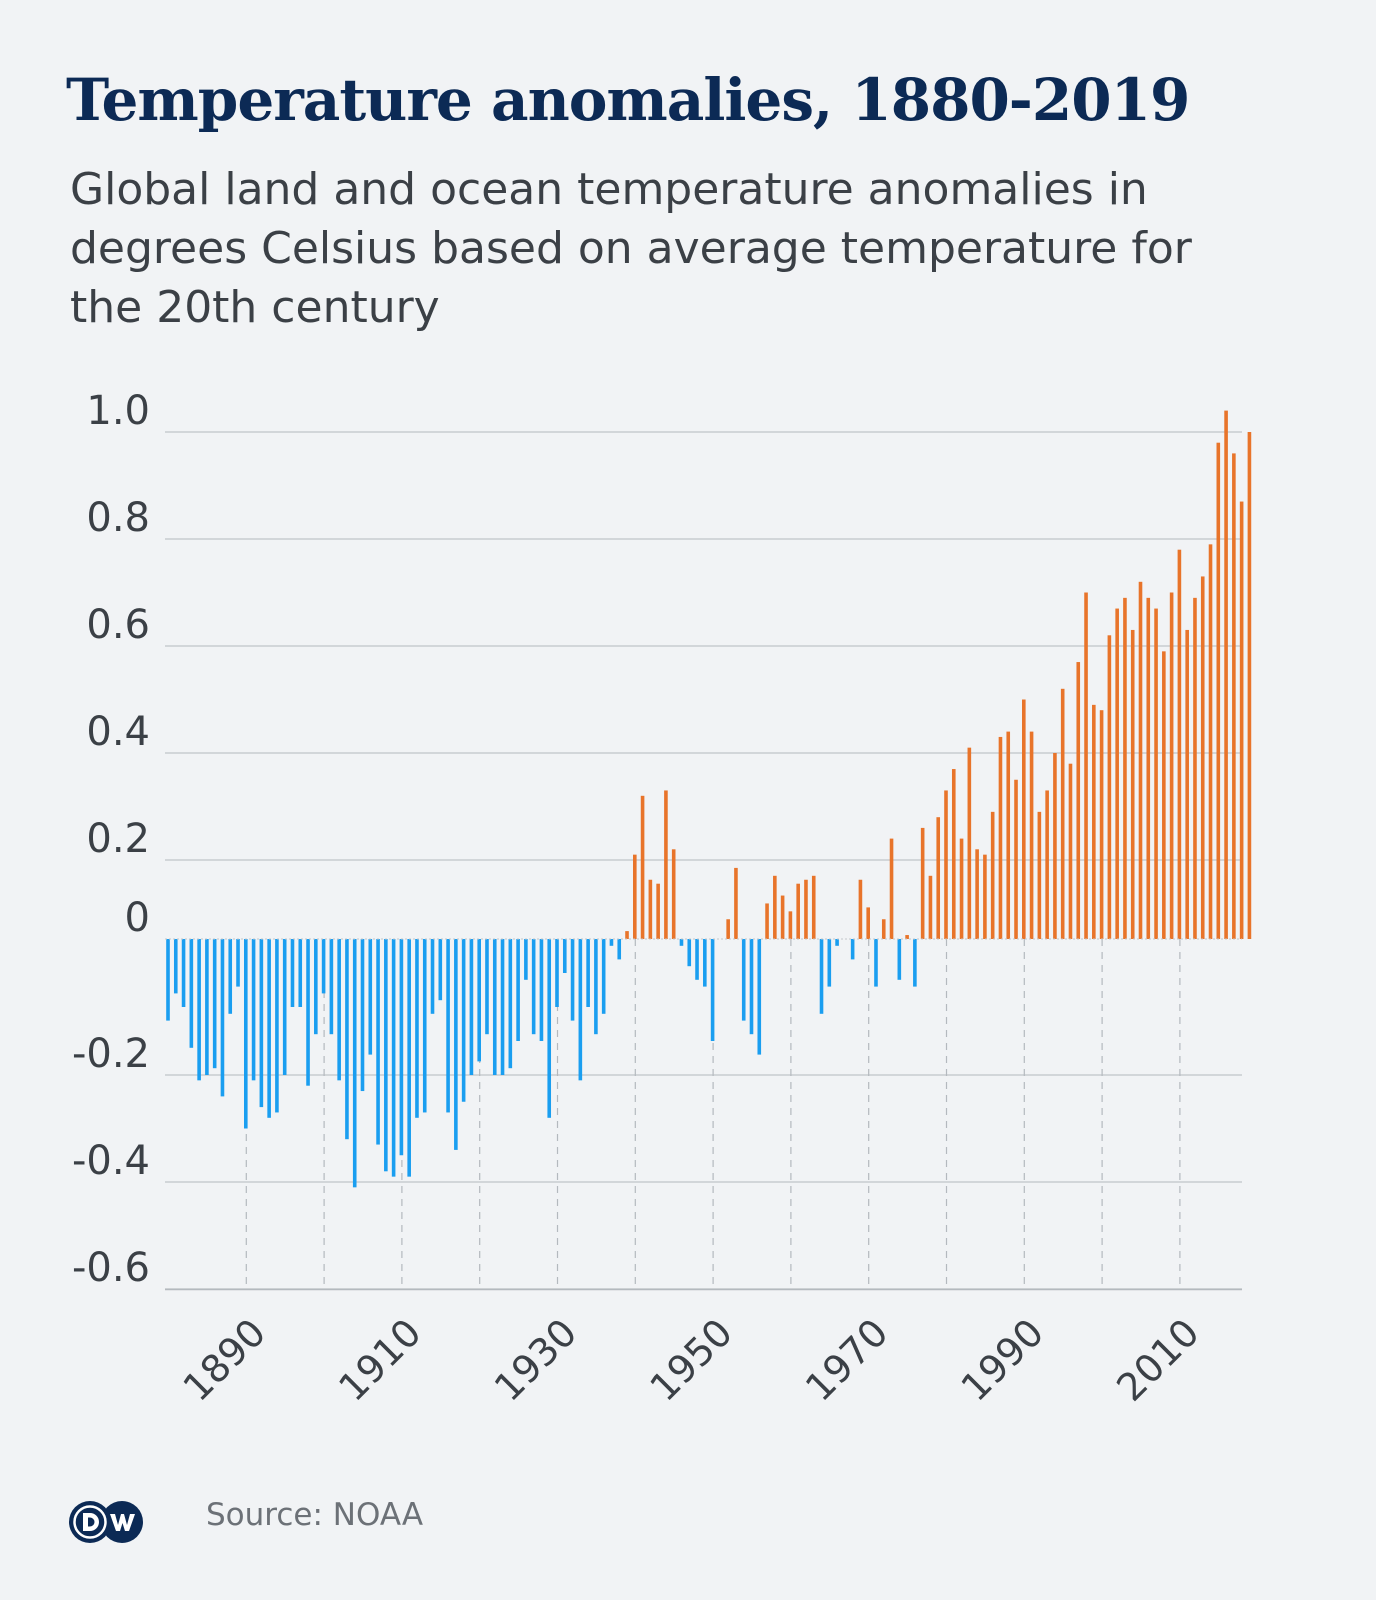 The width and height of the screenshot is (1376, 1600). What do you see at coordinates (782, 917) in the screenshot?
I see `bar-1959` at bounding box center [782, 917].